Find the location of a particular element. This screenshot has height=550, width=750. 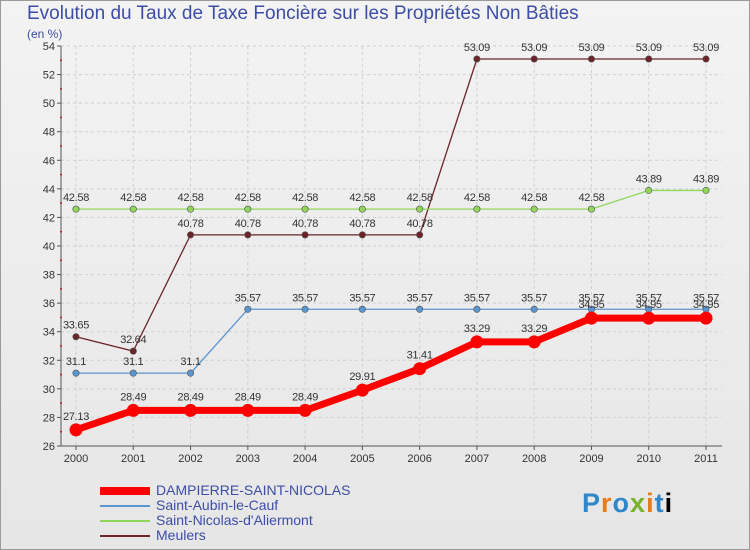

y-tick-label: 38 is located at coordinates (49, 276).